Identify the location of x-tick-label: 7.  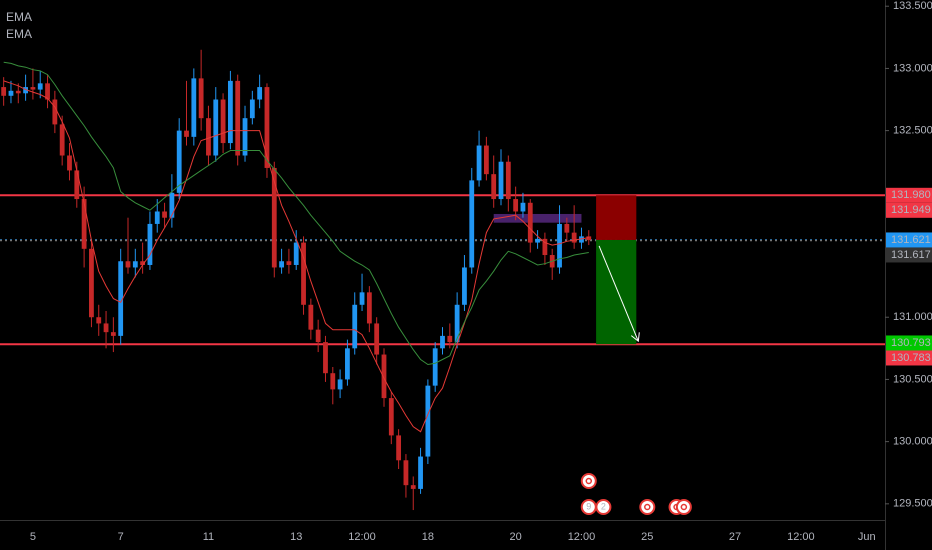
(121, 537).